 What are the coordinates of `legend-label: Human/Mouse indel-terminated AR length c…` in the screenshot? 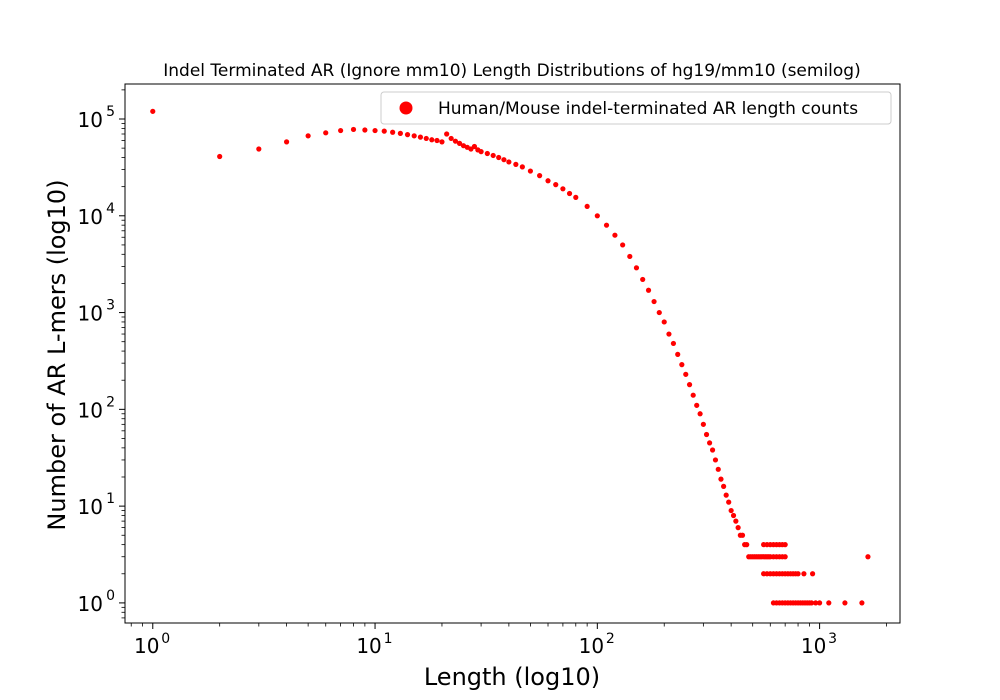 It's located at (648, 109).